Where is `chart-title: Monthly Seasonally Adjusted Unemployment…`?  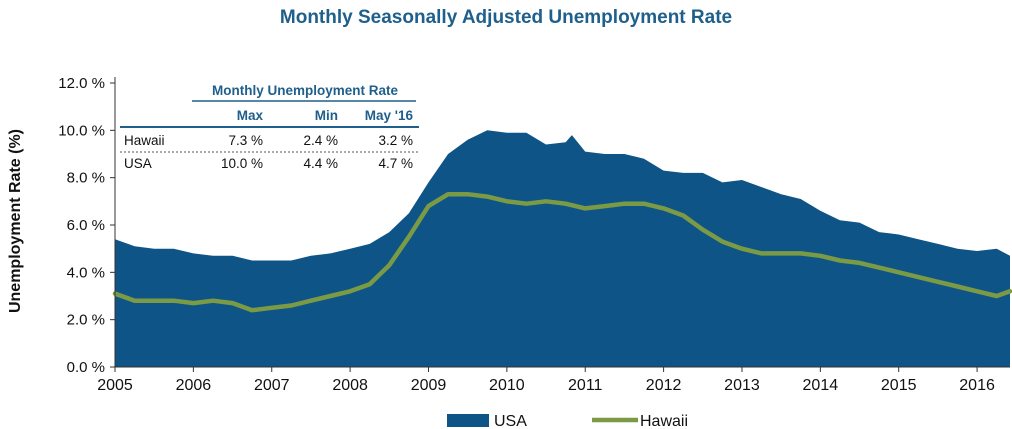 chart-title: Monthly Seasonally Adjusted Unemployment… is located at coordinates (506, 17).